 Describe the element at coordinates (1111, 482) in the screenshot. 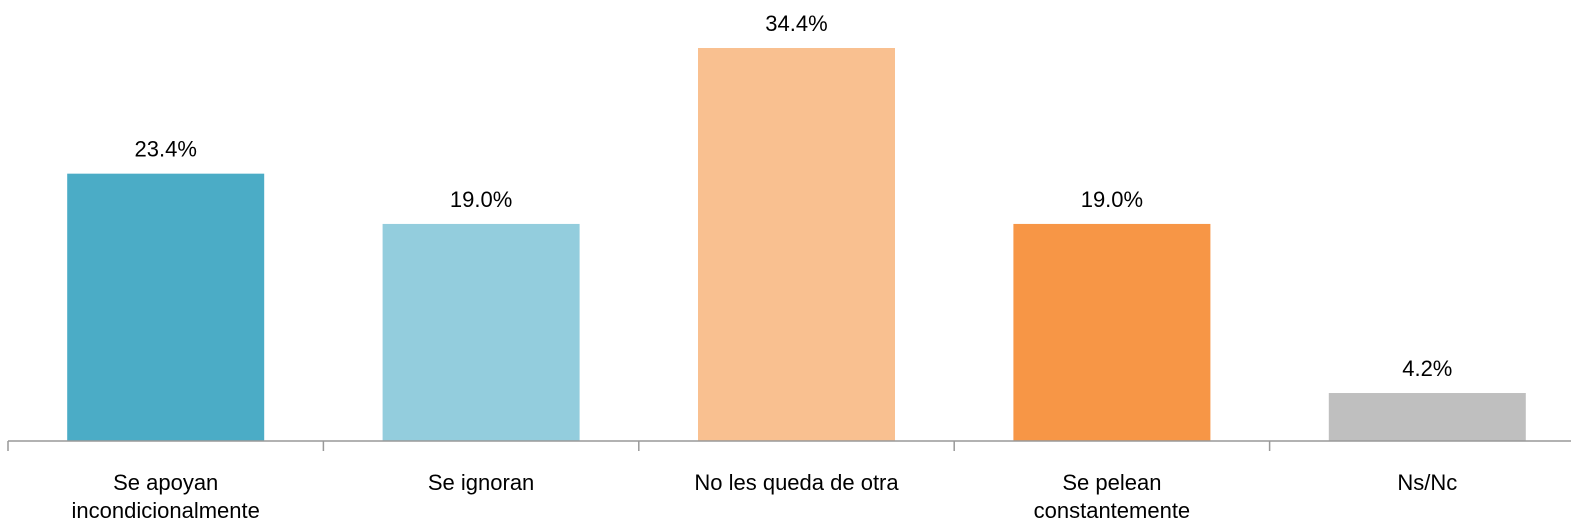

I see `category-label: Se pelean` at that location.